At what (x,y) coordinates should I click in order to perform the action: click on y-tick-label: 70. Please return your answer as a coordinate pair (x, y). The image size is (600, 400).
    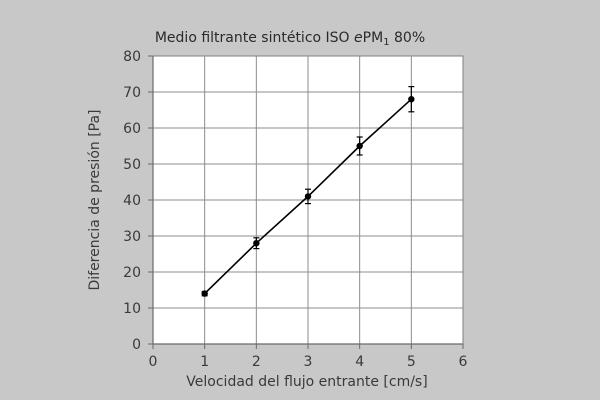
    Looking at the image, I should click on (132, 93).